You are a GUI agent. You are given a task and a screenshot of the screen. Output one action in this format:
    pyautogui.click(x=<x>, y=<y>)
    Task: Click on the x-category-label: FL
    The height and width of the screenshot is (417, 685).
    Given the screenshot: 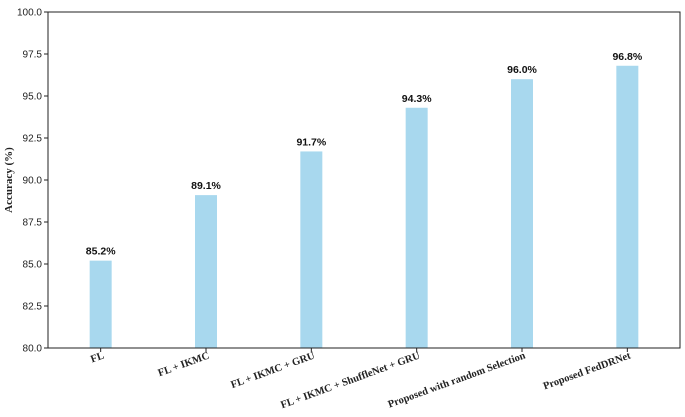 What is the action you would take?
    pyautogui.click(x=97, y=357)
    